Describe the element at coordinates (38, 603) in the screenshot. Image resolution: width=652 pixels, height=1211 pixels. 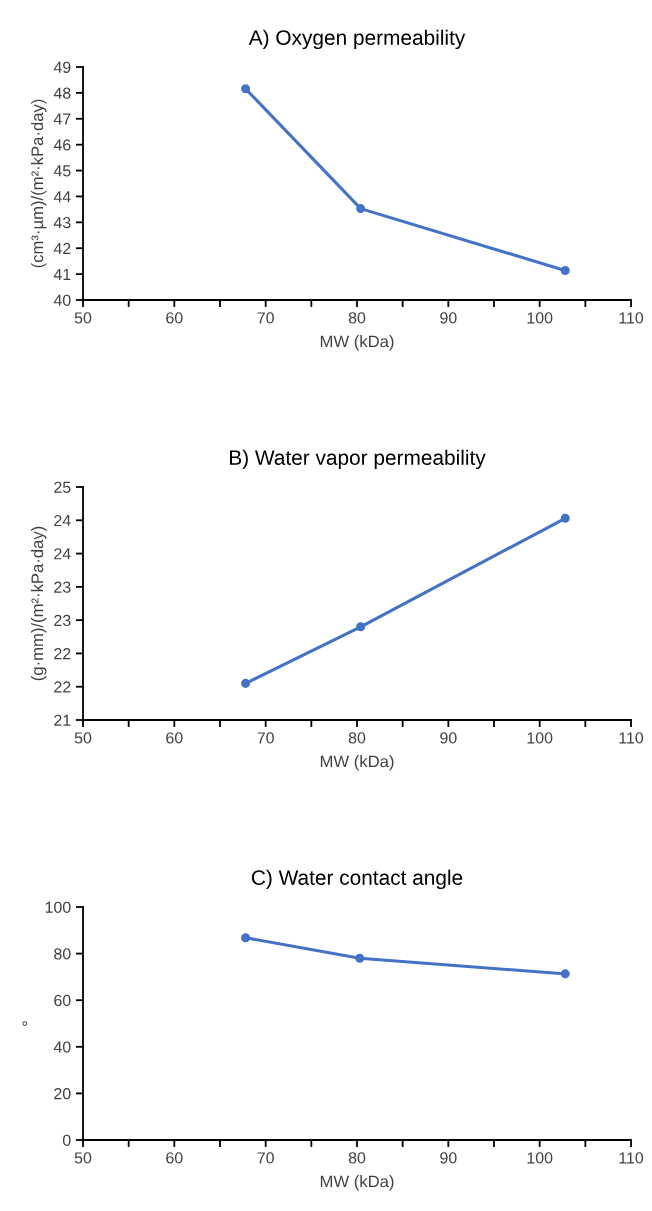
I see `y-axis-title: (g·mm)/(m²·kPa·day)` at that location.